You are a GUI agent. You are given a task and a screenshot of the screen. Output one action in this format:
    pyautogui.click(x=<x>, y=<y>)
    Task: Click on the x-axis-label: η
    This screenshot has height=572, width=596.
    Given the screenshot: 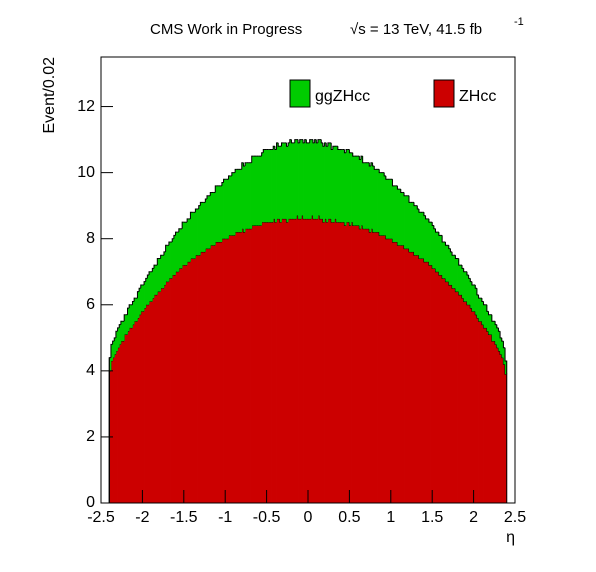 What is the action you would take?
    pyautogui.click(x=510, y=537)
    